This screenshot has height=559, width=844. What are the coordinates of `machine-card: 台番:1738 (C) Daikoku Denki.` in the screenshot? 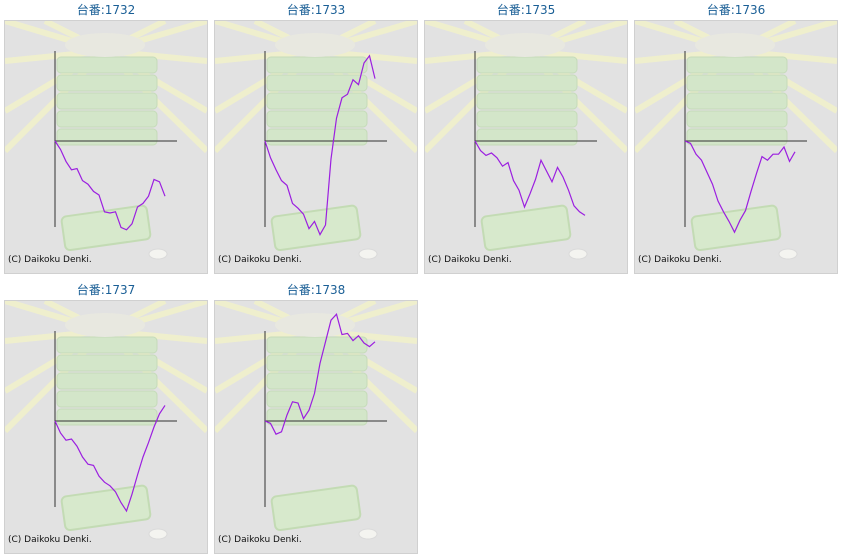 It's located at (316, 417).